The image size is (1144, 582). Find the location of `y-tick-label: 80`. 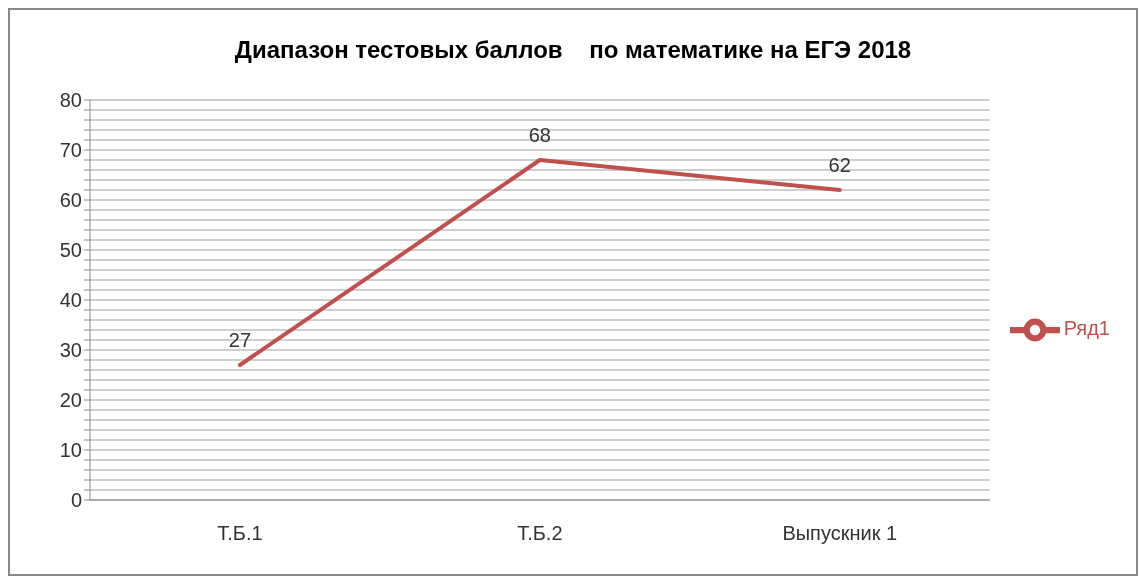

y-tick-label: 80 is located at coordinates (70, 100).